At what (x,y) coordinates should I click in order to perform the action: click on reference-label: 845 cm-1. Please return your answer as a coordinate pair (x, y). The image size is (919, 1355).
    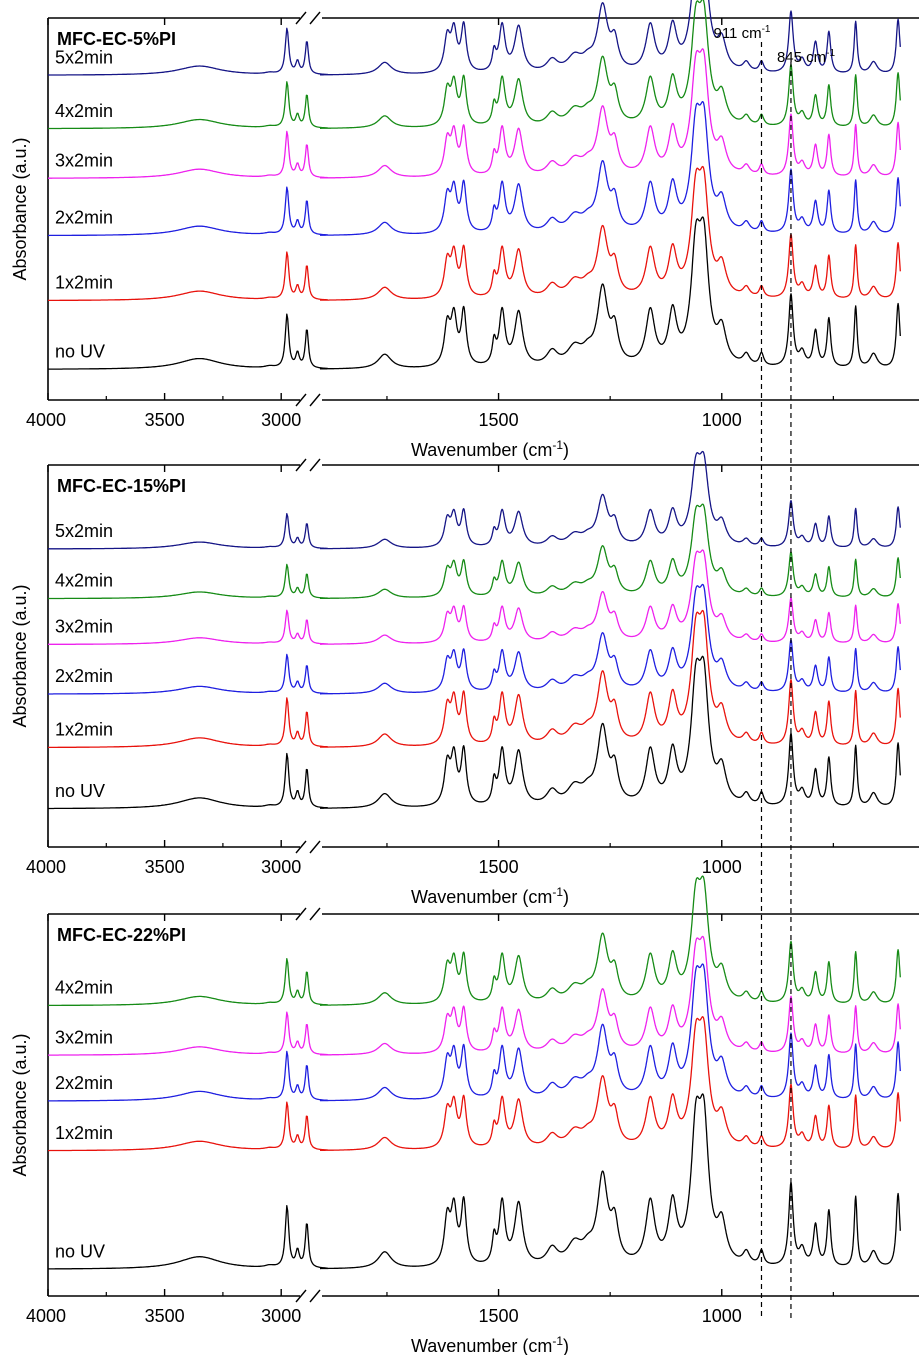
    Looking at the image, I should click on (806, 57).